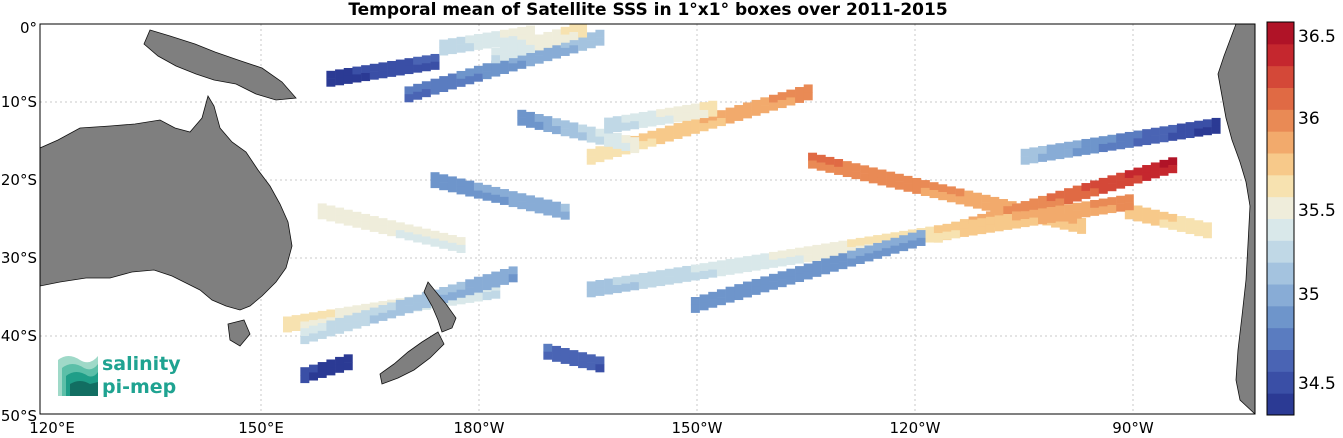 The width and height of the screenshot is (1343, 438). I want to click on colorbar-bands, so click(1280, 219).